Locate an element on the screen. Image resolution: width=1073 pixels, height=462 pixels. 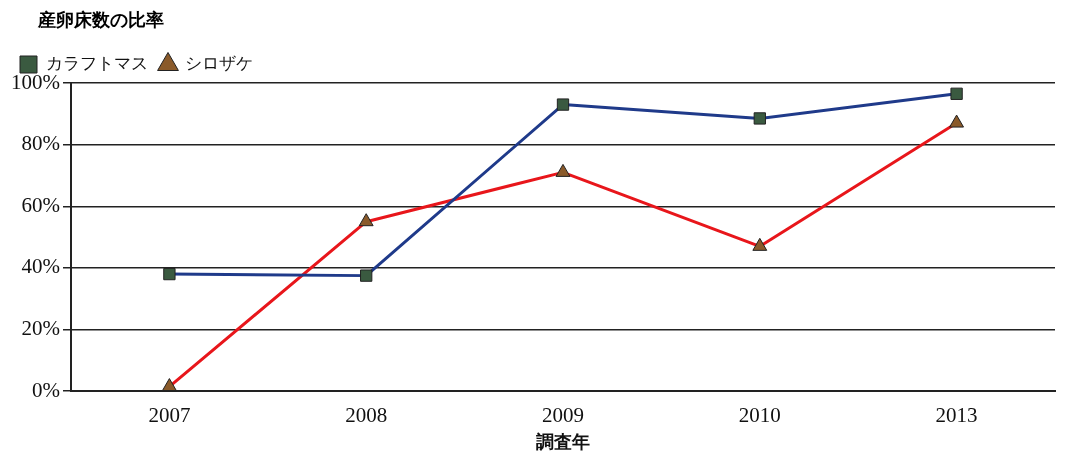
y-tick-label: 40% is located at coordinates (40, 266).